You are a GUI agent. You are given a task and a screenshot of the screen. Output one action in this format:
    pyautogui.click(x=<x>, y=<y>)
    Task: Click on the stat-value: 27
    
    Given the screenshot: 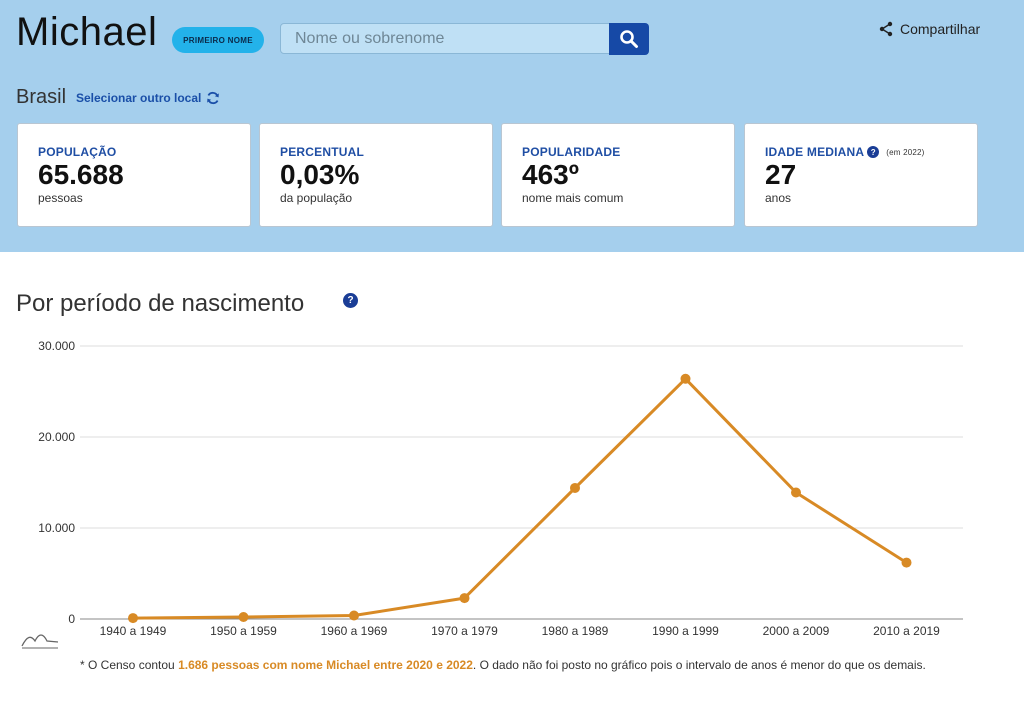 What is the action you would take?
    pyautogui.click(x=781, y=174)
    